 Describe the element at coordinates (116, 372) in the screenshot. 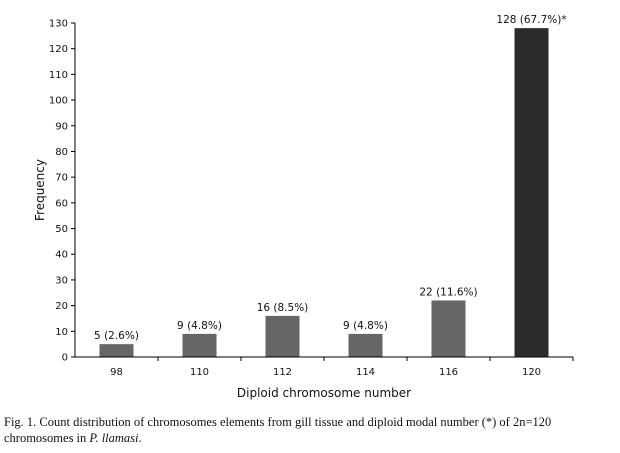

I see `x-tick-label: 98` at that location.